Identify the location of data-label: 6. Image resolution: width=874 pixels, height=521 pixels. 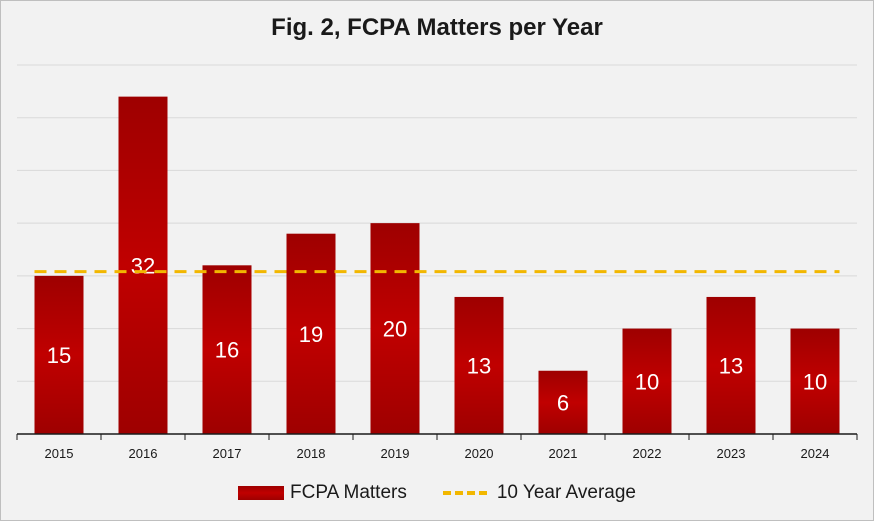
(563, 402).